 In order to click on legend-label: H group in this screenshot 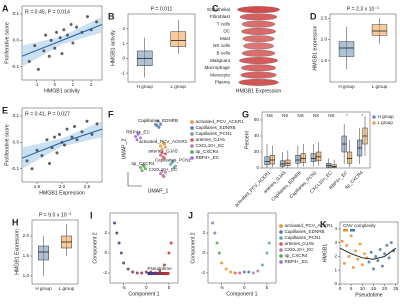, I will do `click(386, 116)`.